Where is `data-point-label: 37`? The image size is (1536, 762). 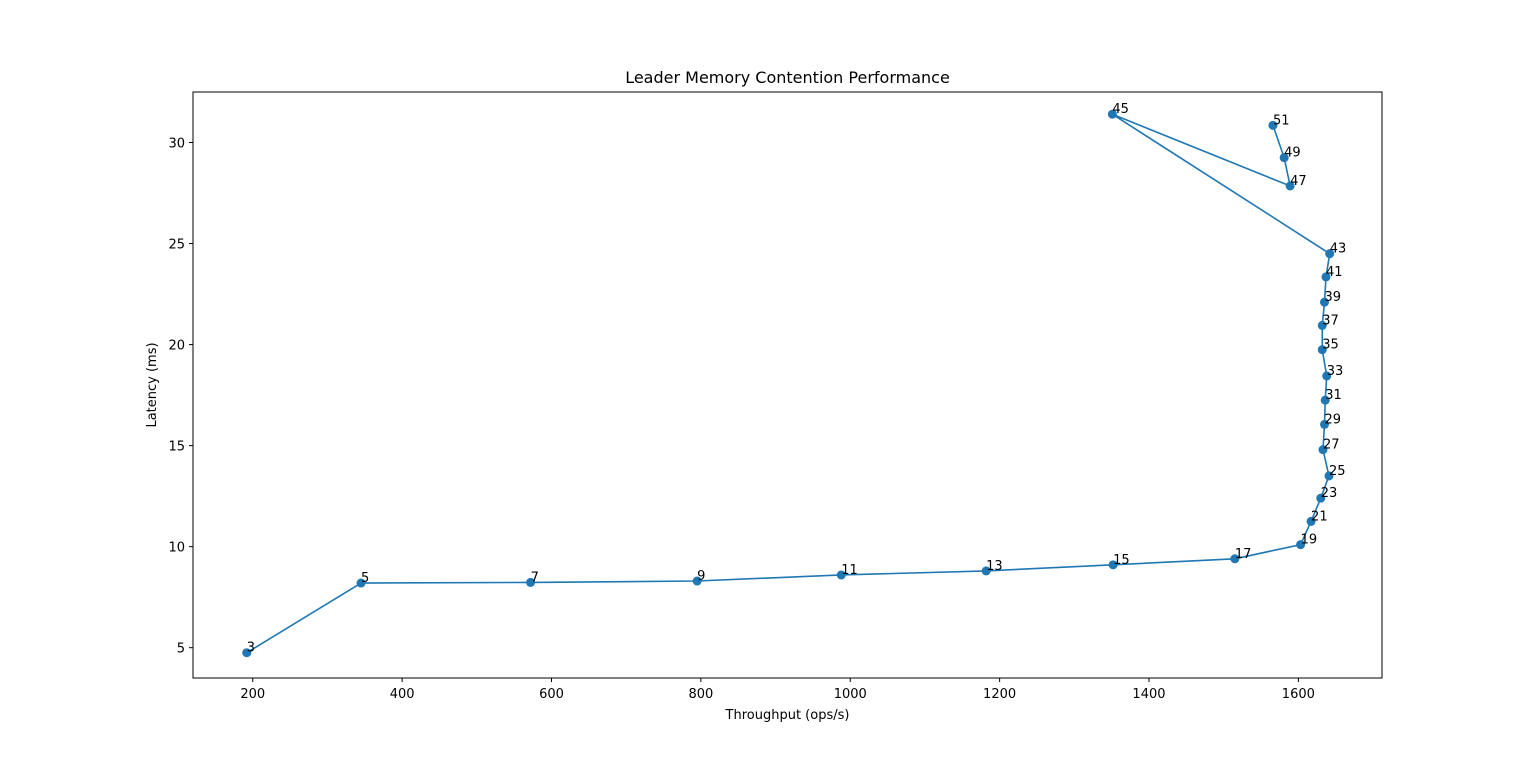 data-point-label: 37 is located at coordinates (1330, 320).